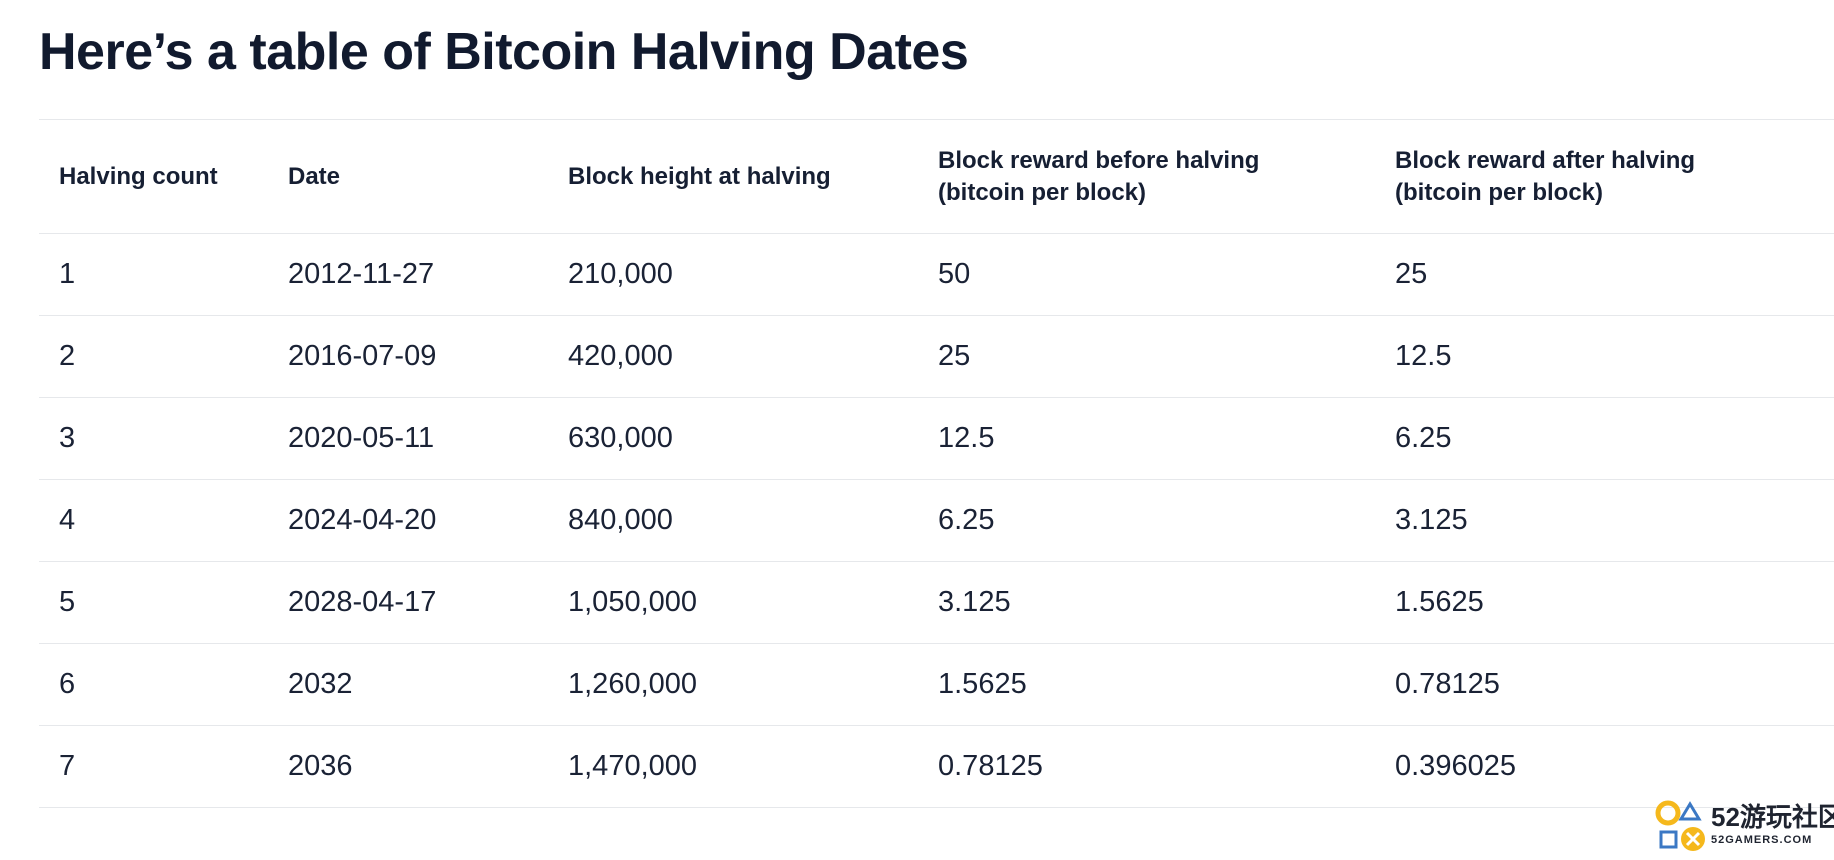 The image size is (1834, 860). Describe the element at coordinates (633, 766) in the screenshot. I see `cell-block-height: 1,470,000` at that location.